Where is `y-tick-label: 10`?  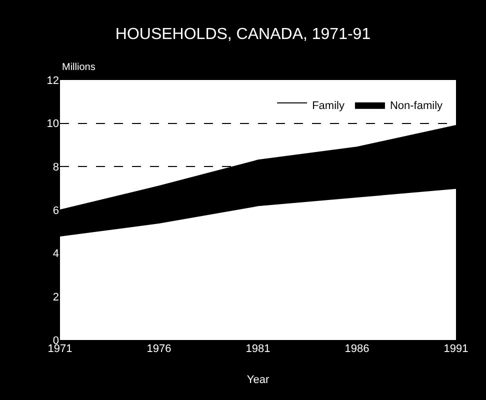 y-tick-label: 10 is located at coordinates (52, 124).